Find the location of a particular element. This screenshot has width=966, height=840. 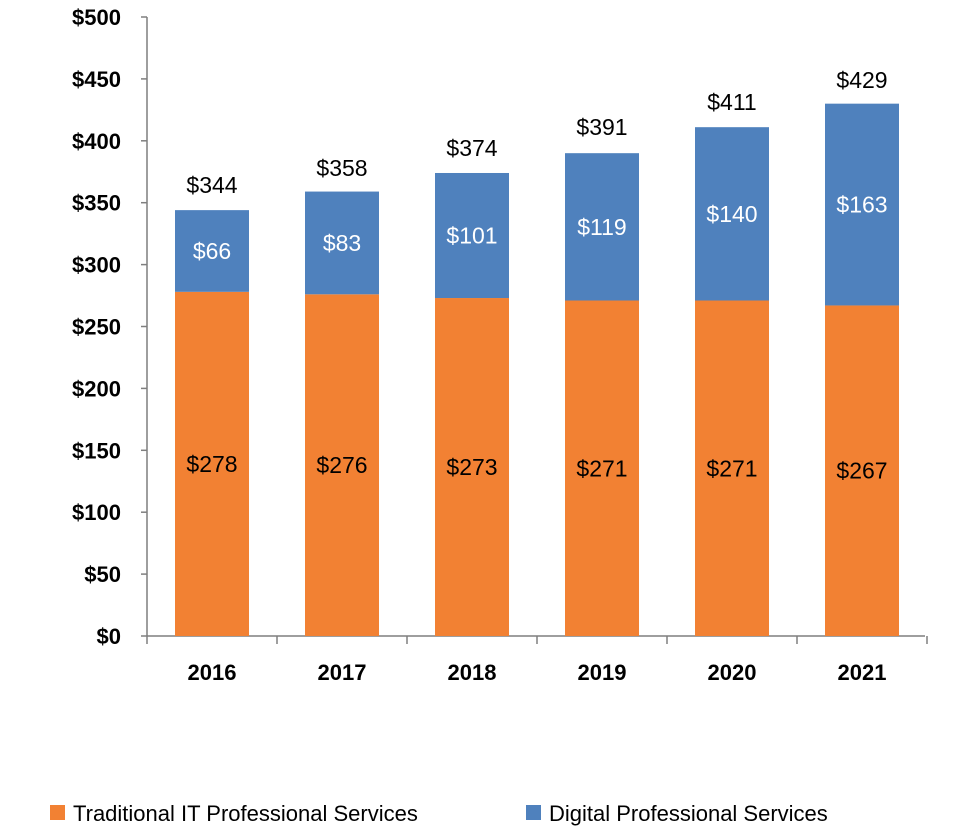

y-tick-label: $200 is located at coordinates (96, 388).